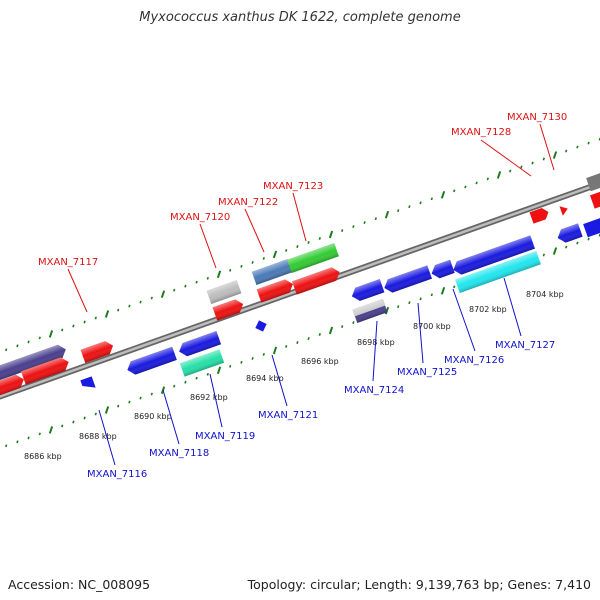  Describe the element at coordinates (200, 217) in the screenshot. I see `gene-label: MXAN_7120` at that location.